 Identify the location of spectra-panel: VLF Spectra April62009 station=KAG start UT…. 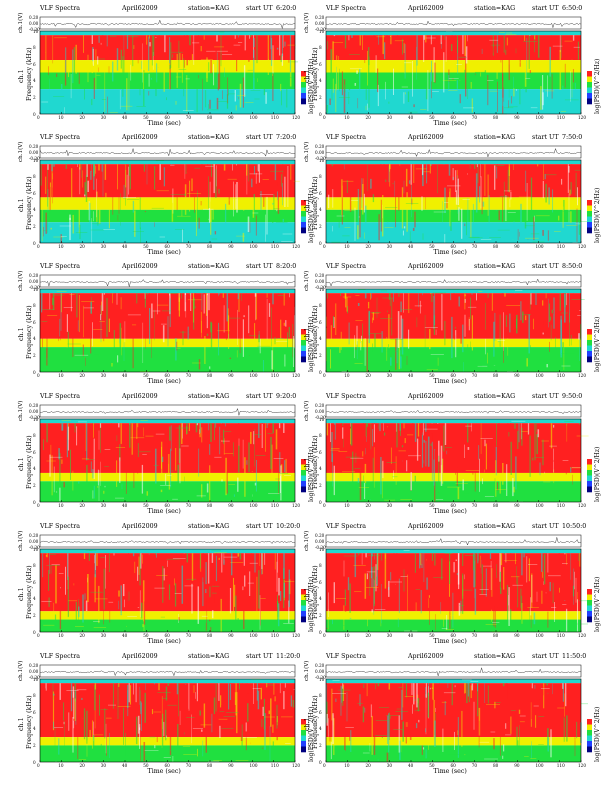
(169, 327).